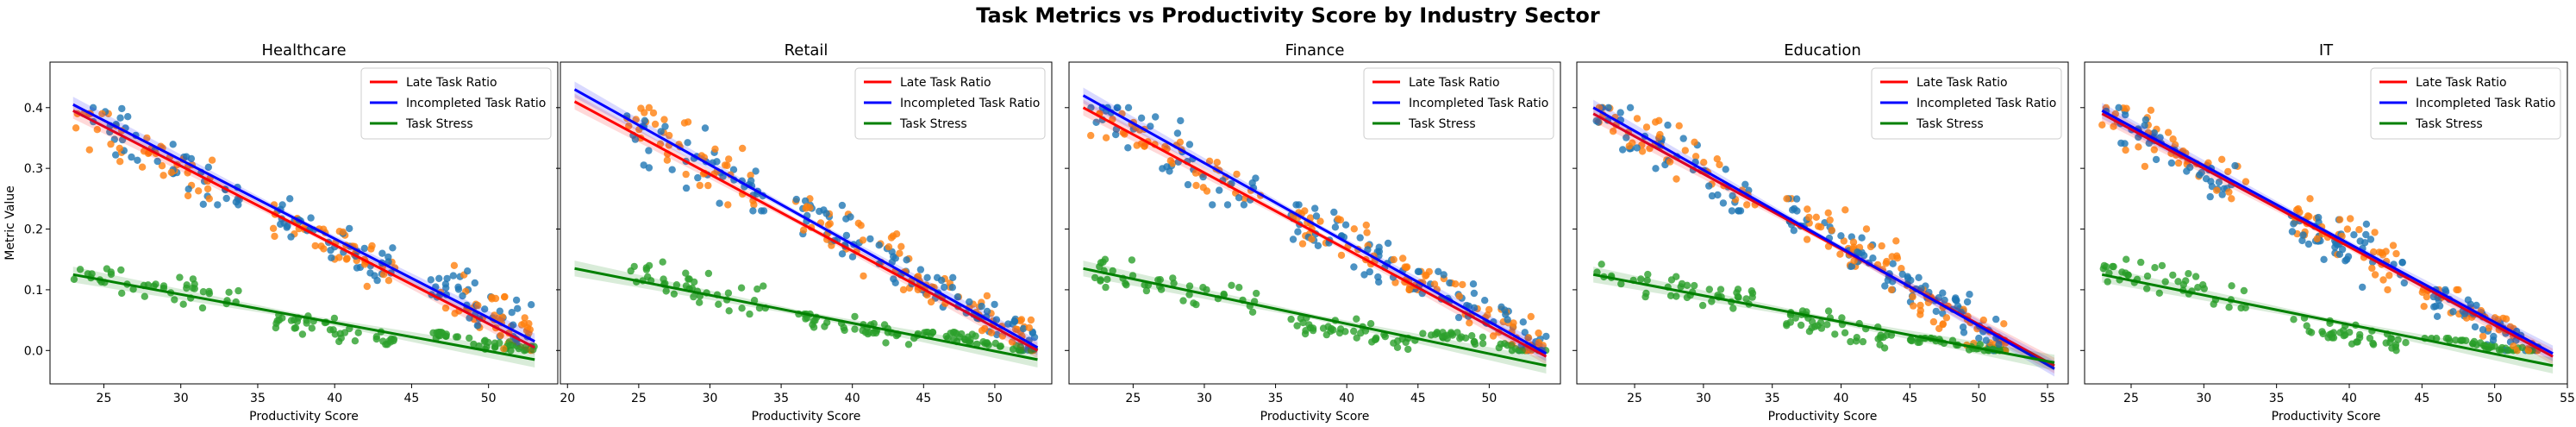  I want to click on x-tick-label: 30, so click(710, 398).